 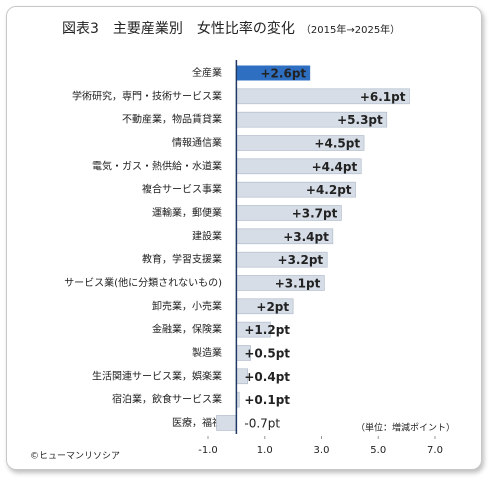 I want to click on y-tick-label: 不動産業，物品賃貸業, so click(x=172, y=119).